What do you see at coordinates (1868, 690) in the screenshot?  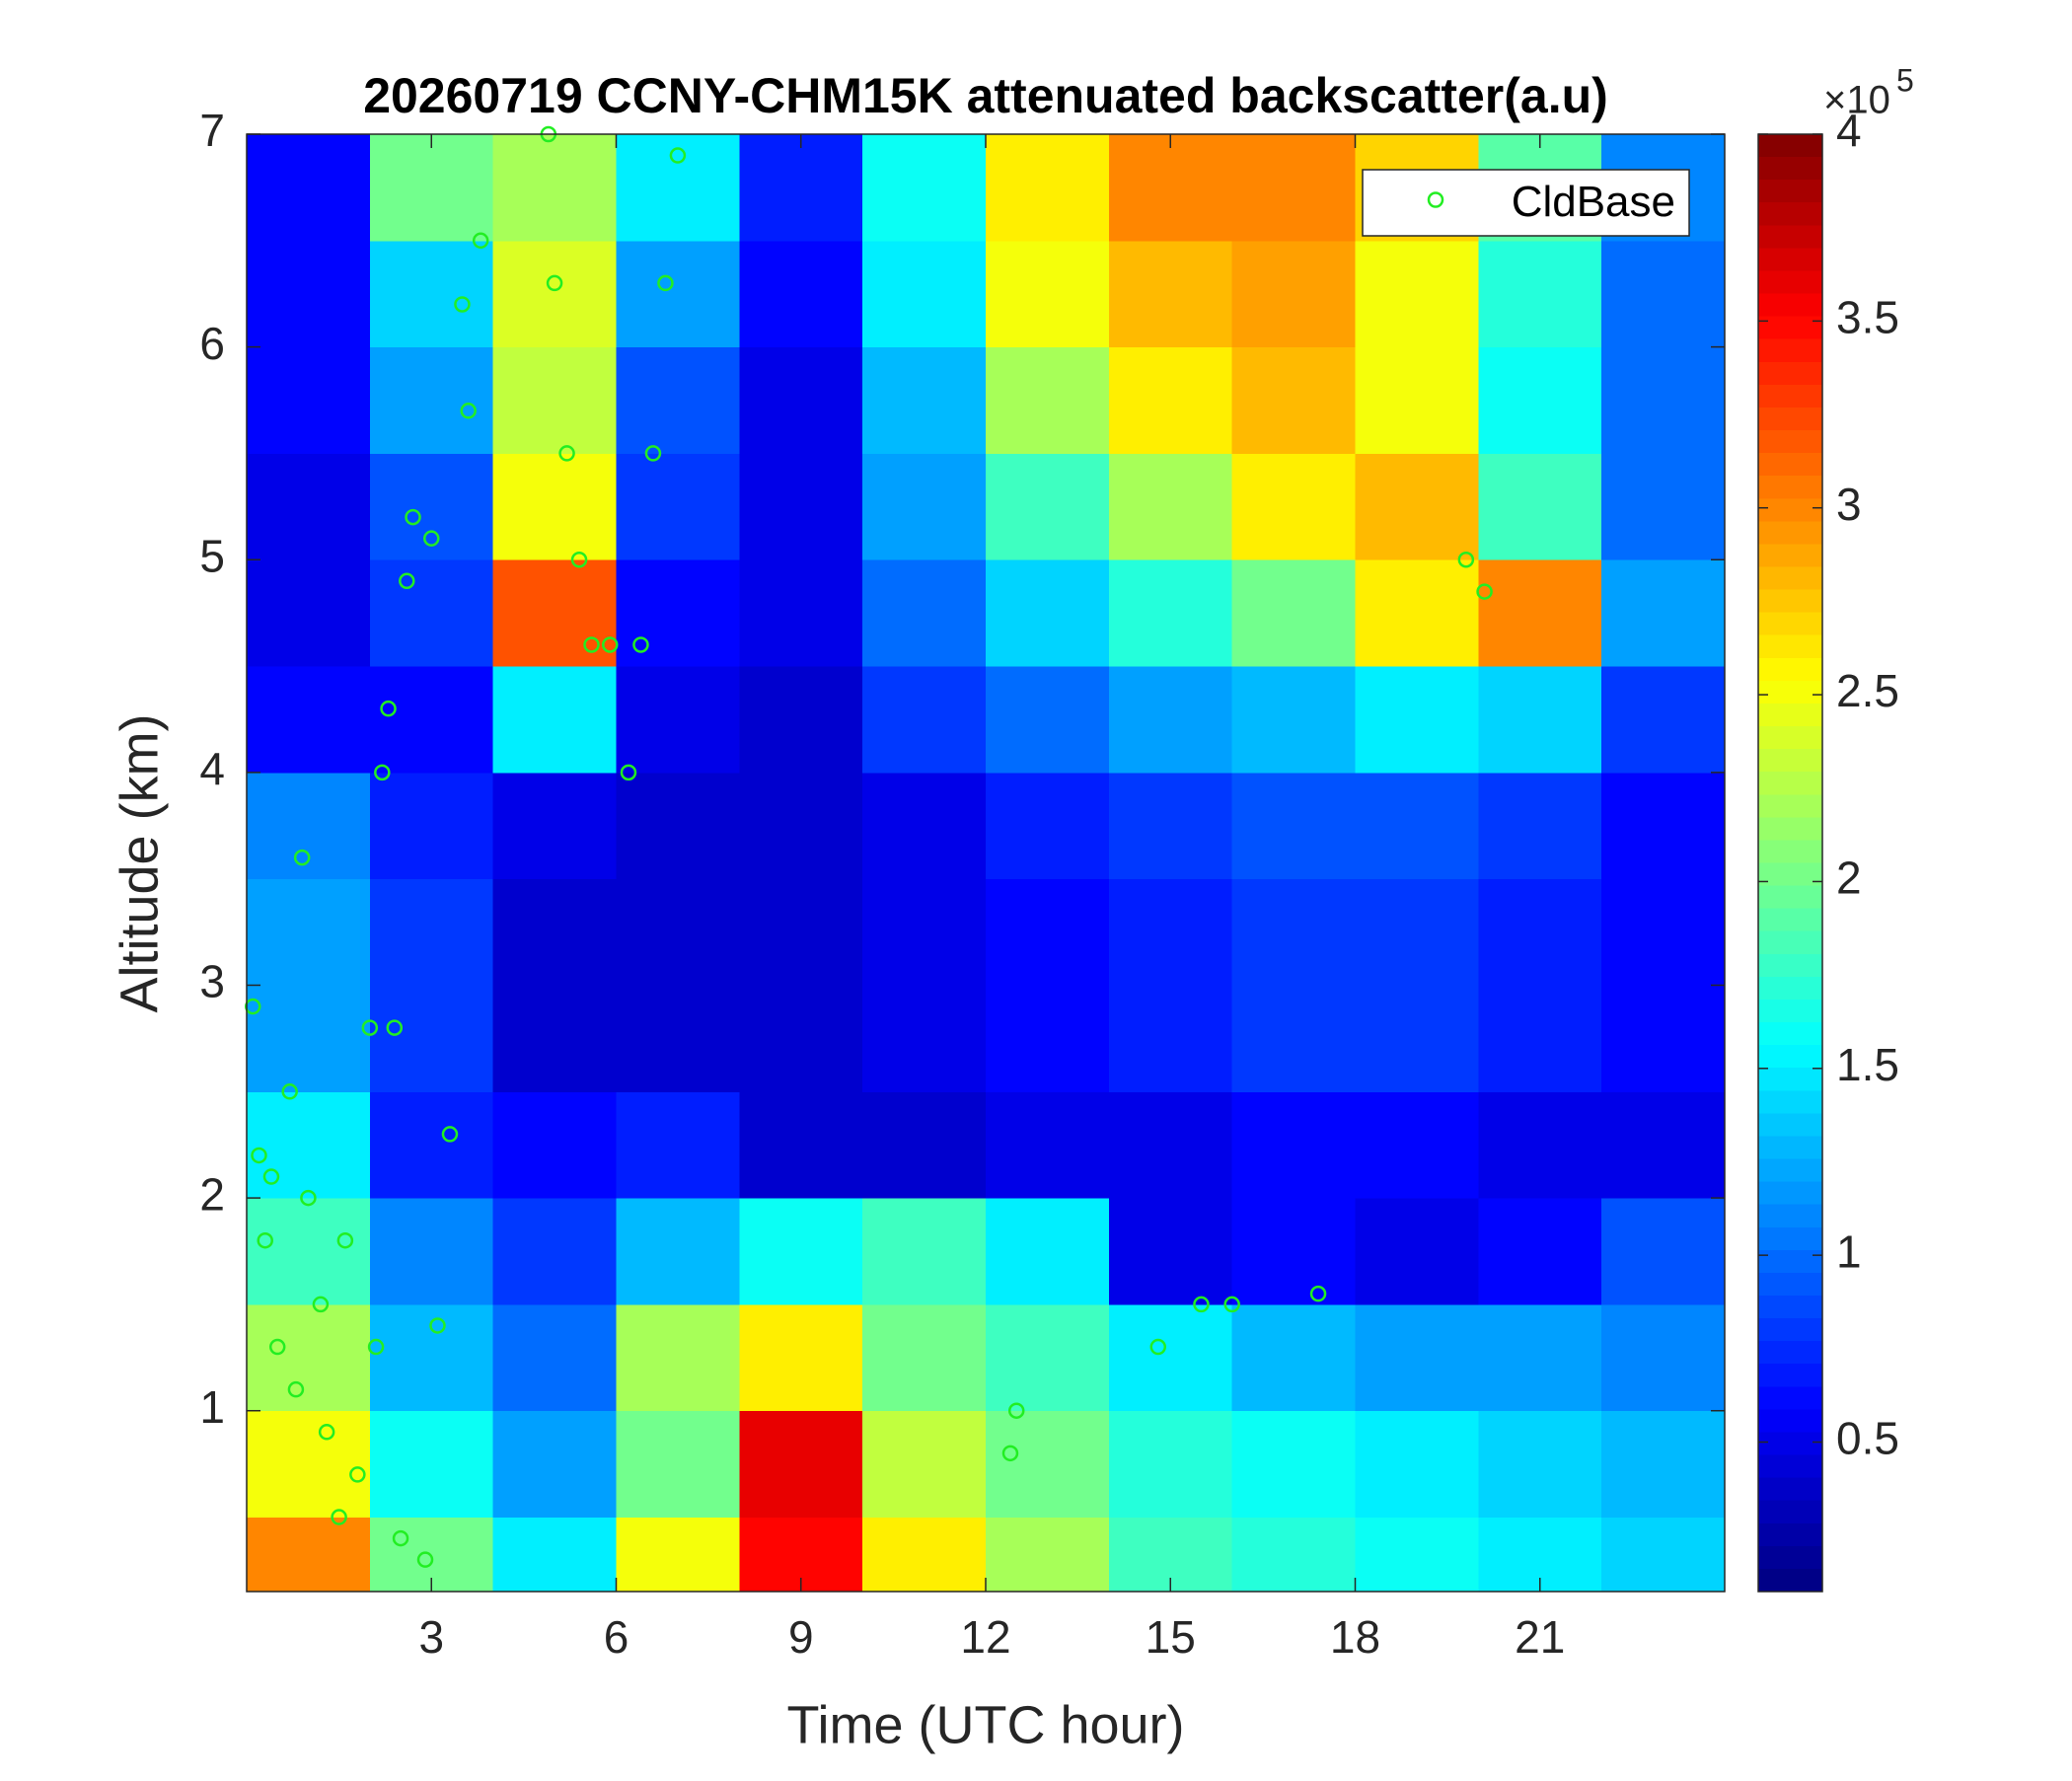 I see `colorbar-tick-label: 2.5` at bounding box center [1868, 690].